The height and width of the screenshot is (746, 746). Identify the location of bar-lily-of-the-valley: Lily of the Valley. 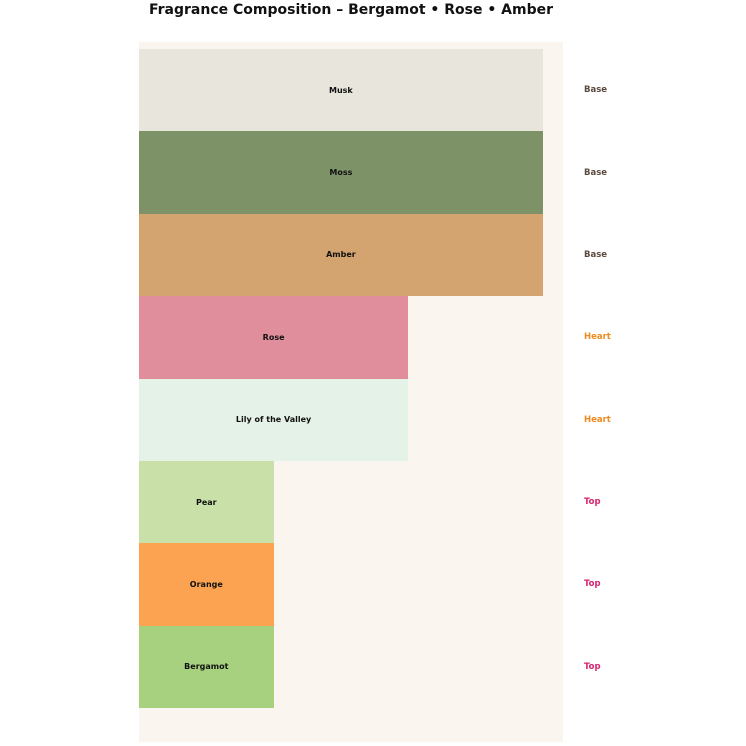
(274, 419).